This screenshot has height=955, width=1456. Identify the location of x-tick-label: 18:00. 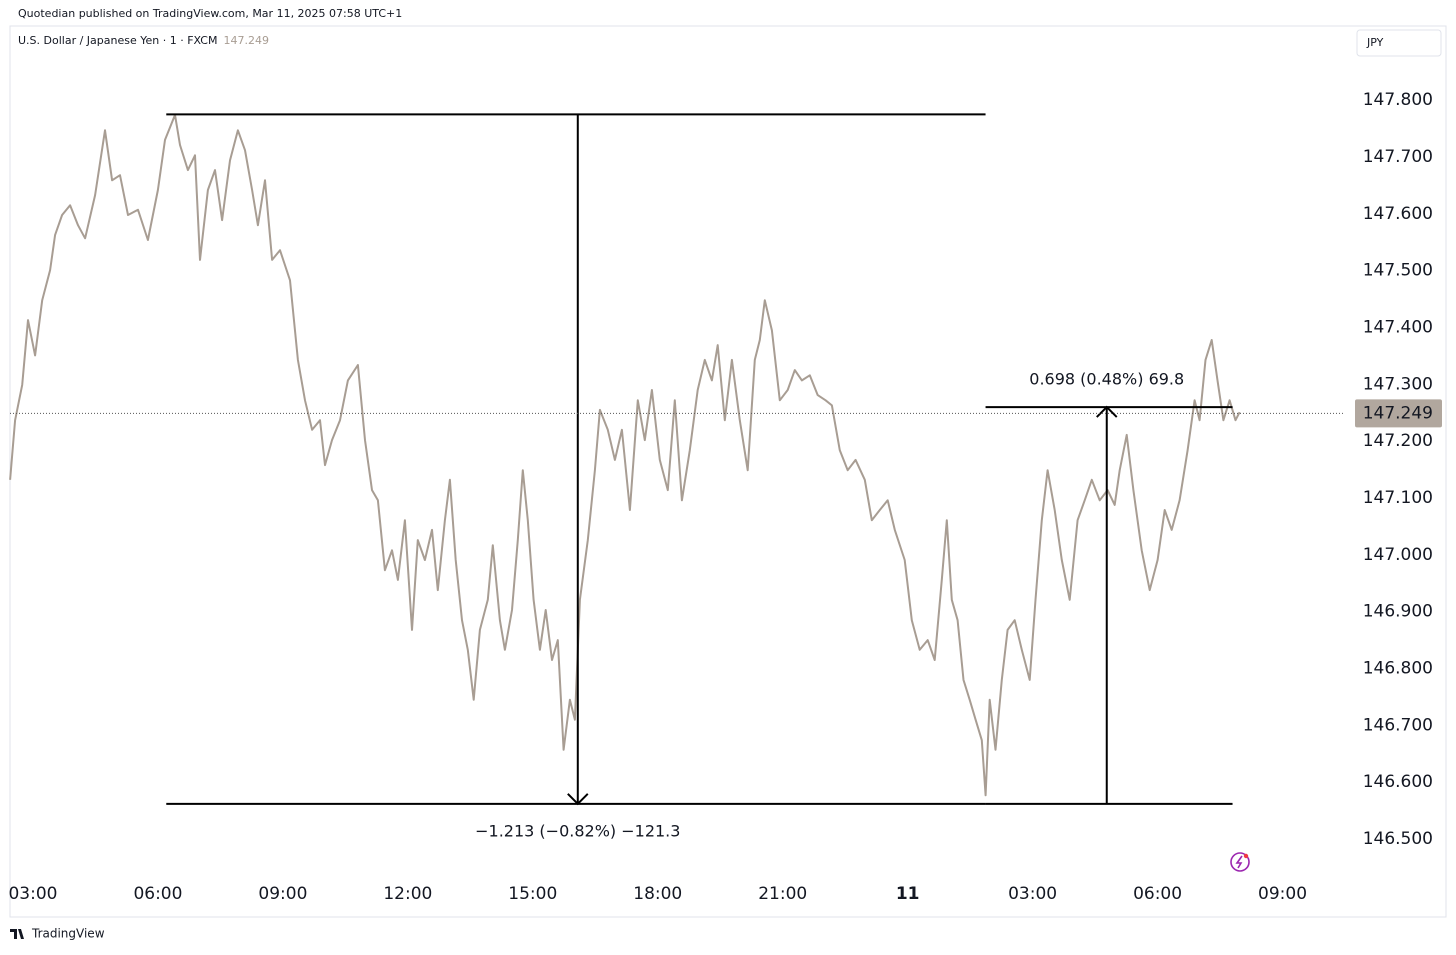
(657, 894).